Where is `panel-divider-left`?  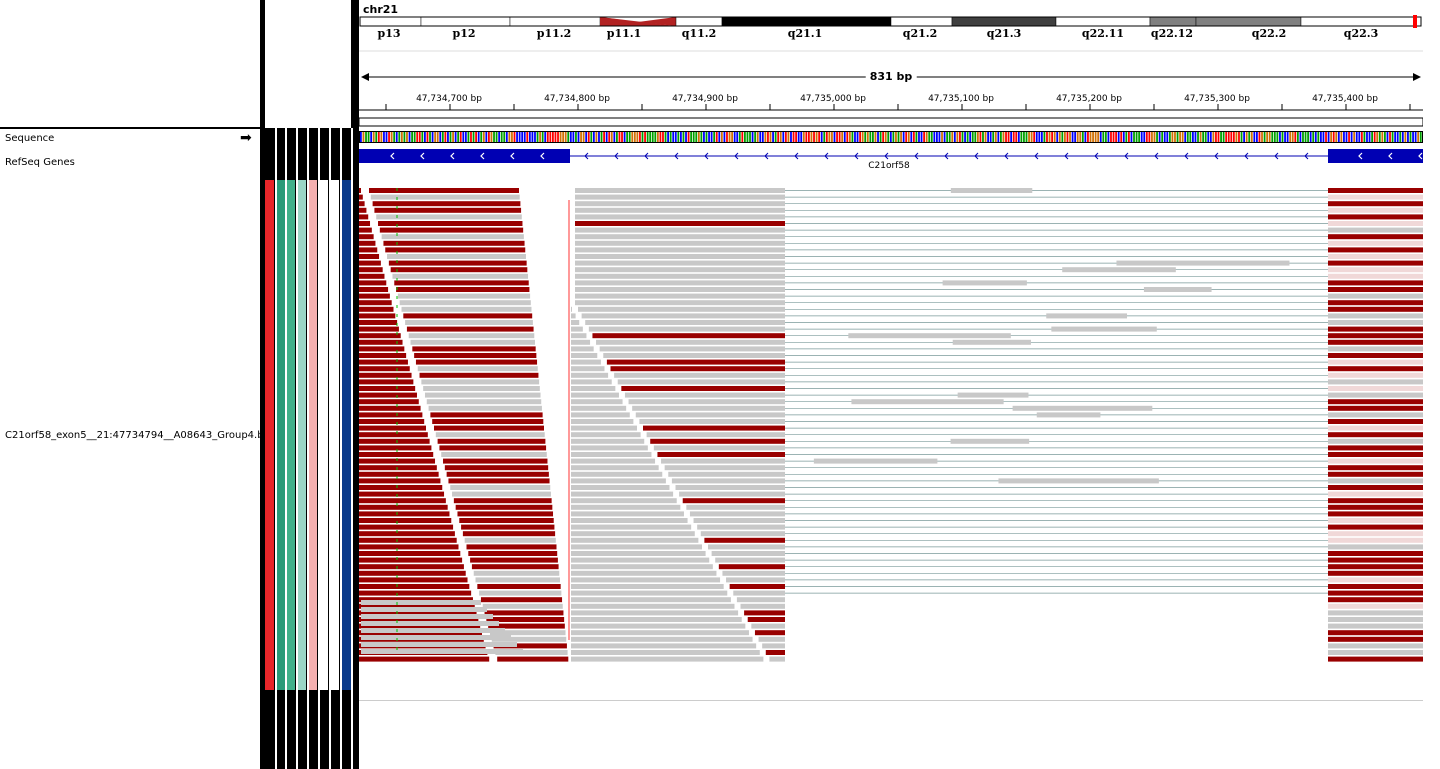
panel-divider-left is located at coordinates (262, 384).